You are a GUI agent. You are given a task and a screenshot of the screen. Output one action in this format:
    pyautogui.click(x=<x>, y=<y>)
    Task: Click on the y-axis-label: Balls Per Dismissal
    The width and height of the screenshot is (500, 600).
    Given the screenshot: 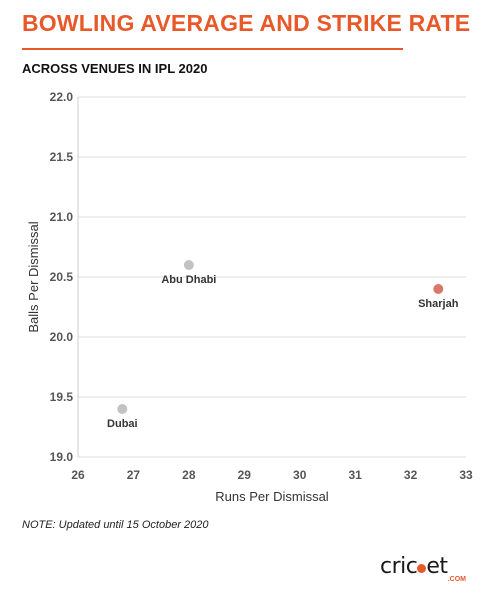 What is the action you would take?
    pyautogui.click(x=33, y=276)
    